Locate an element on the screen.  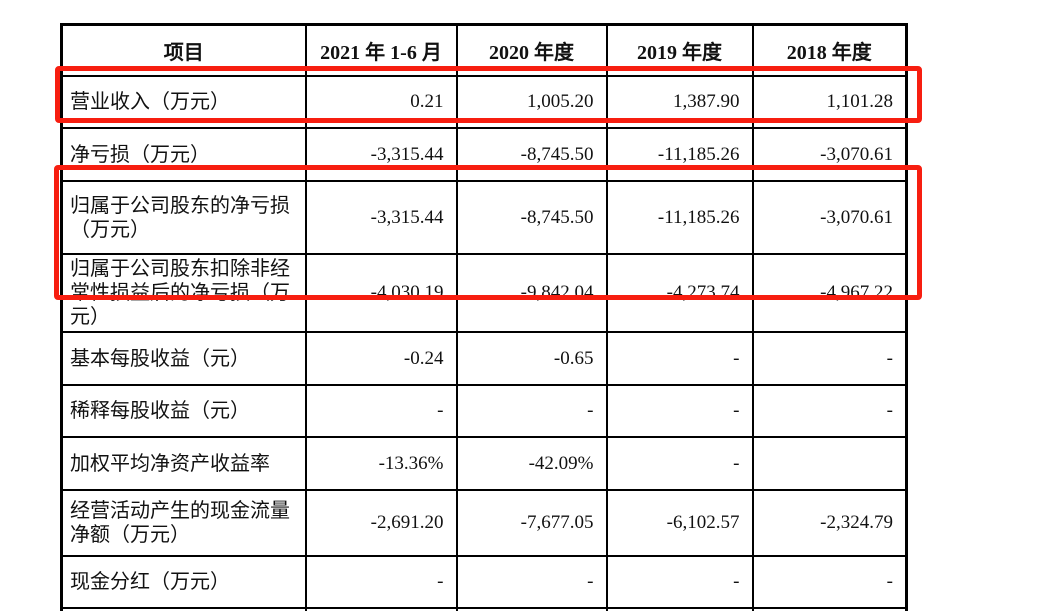
row-value: -0.65 is located at coordinates (531, 358).